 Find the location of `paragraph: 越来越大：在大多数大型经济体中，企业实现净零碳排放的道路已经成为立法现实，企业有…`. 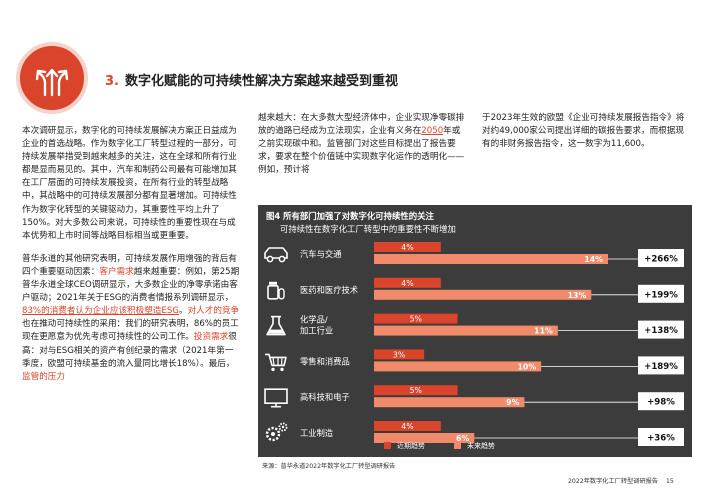

paragraph: 越来越大：在大多数大型经济体中，企业实现净零碳排放的道路已经成为立法现实，企业有… is located at coordinates (361, 144).